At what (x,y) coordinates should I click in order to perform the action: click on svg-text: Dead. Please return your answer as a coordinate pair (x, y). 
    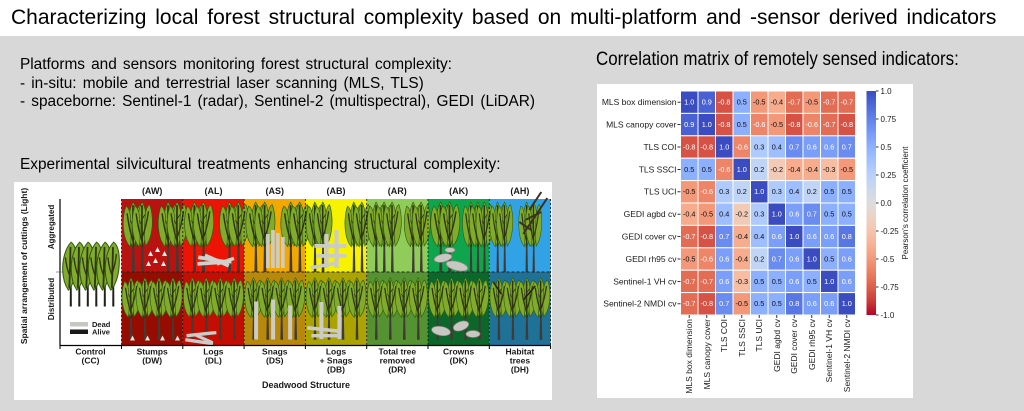
    Looking at the image, I should click on (101, 324).